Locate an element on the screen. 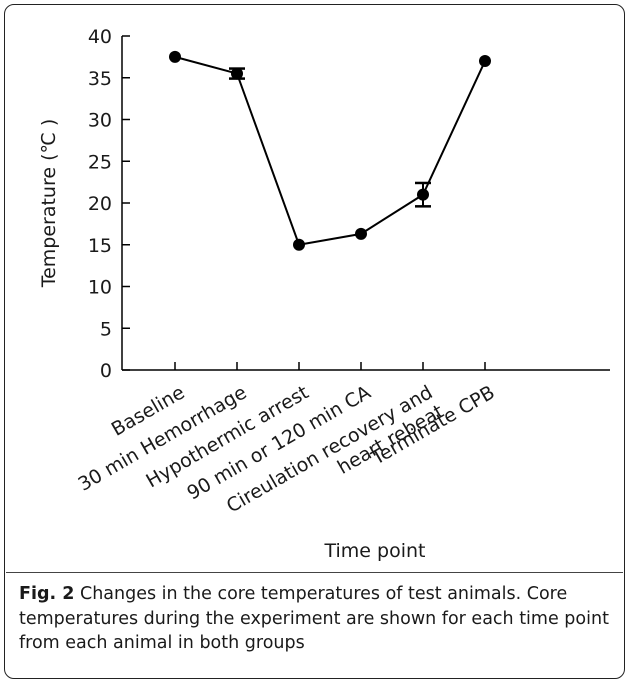 The image size is (633, 687). y-tick-label: 0 is located at coordinates (106, 371).